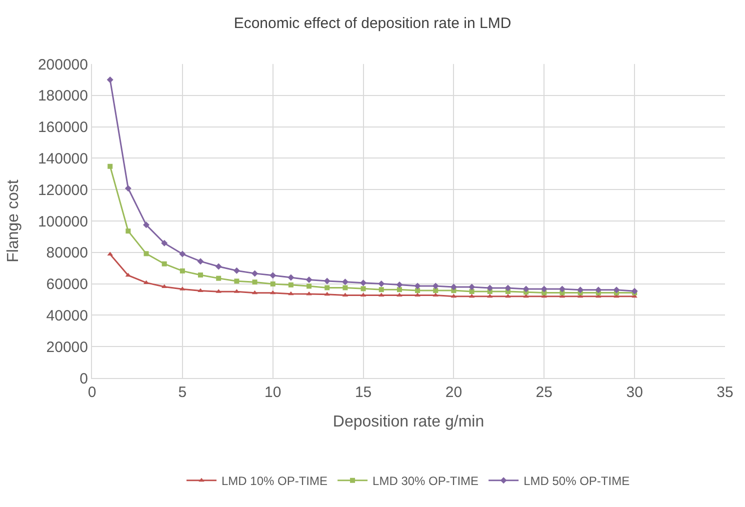  Describe the element at coordinates (273, 392) in the screenshot. I see `x-tick-label: 10` at that location.